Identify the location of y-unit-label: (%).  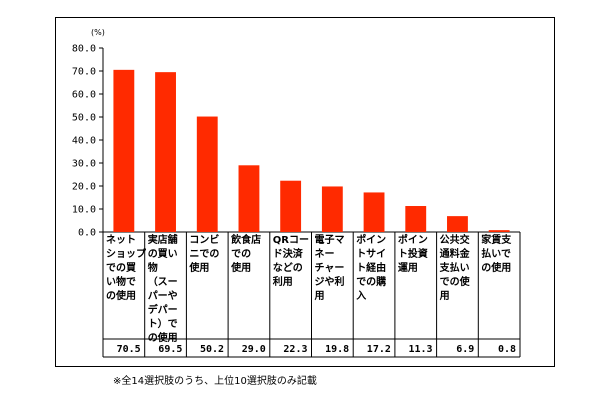
(98, 32).